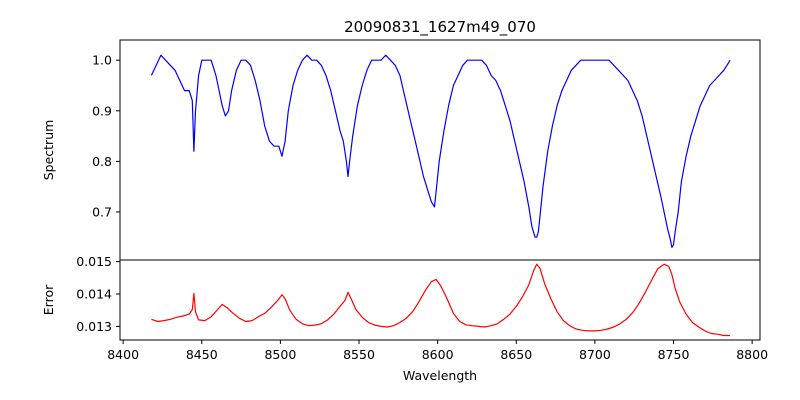 This screenshot has height=400, width=800. I want to click on error-y-tick-label: 0.014, so click(94, 294).